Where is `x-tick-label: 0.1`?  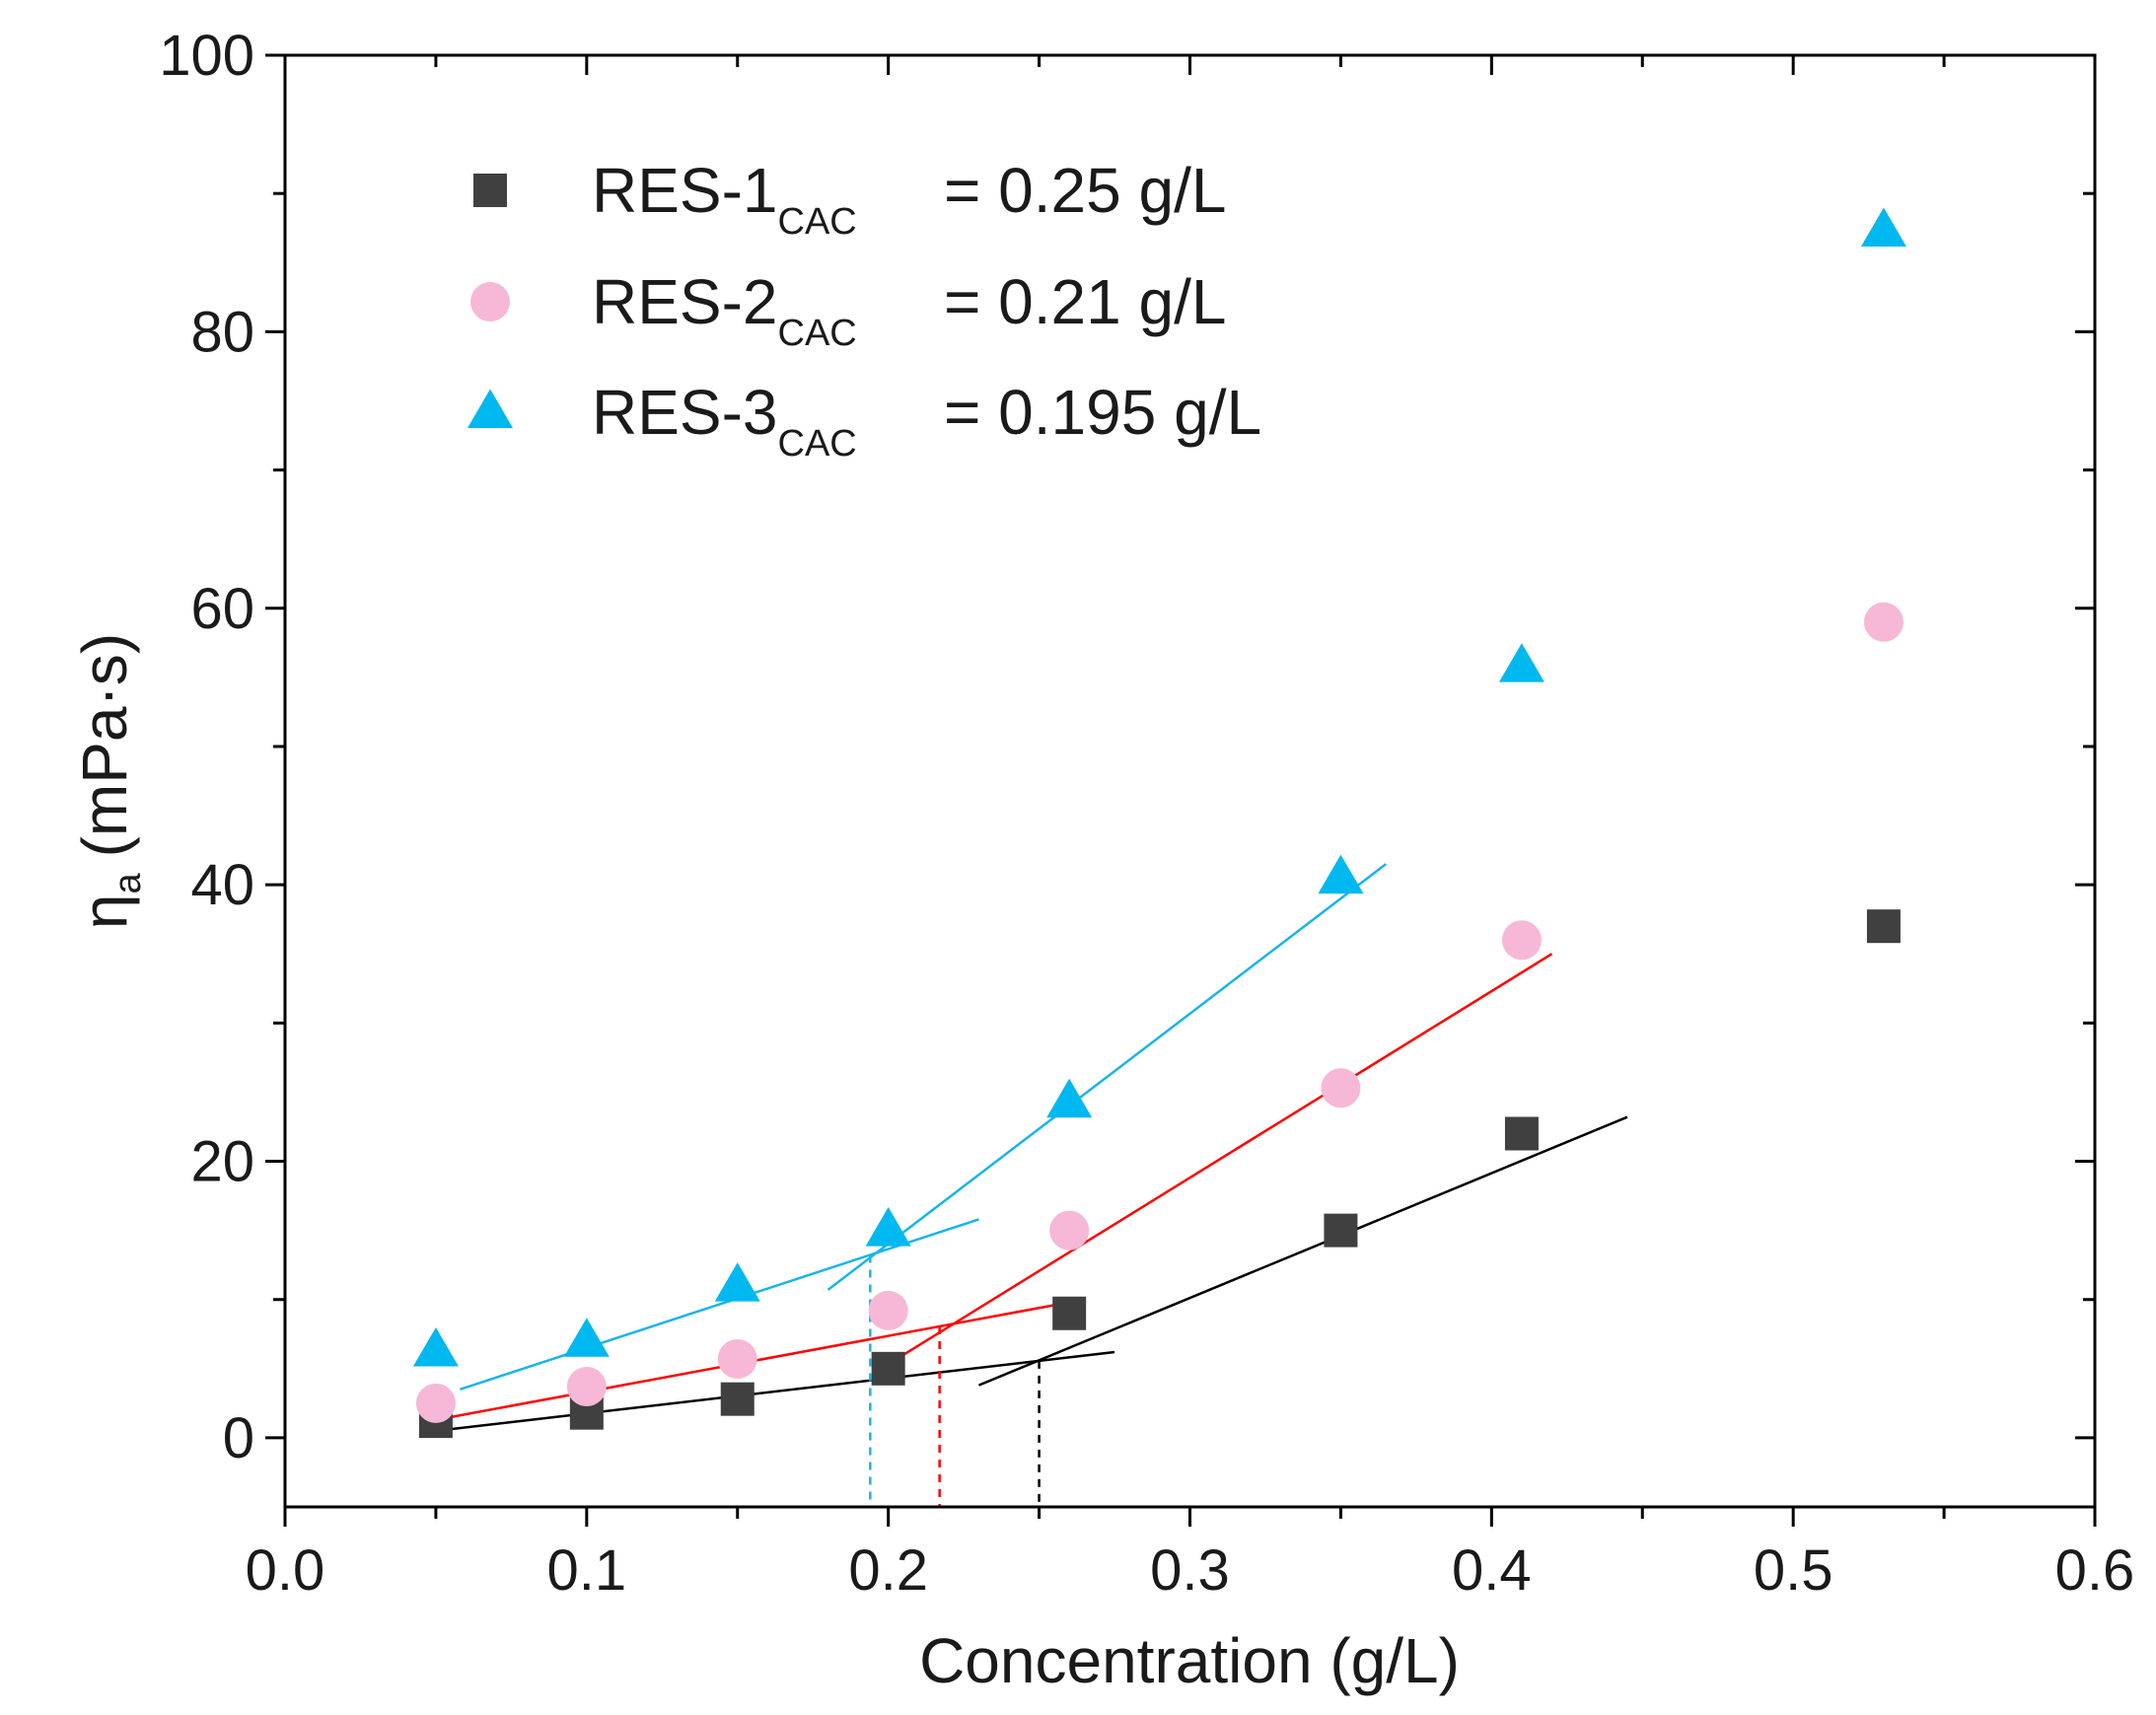 x-tick-label: 0.1 is located at coordinates (587, 1570).